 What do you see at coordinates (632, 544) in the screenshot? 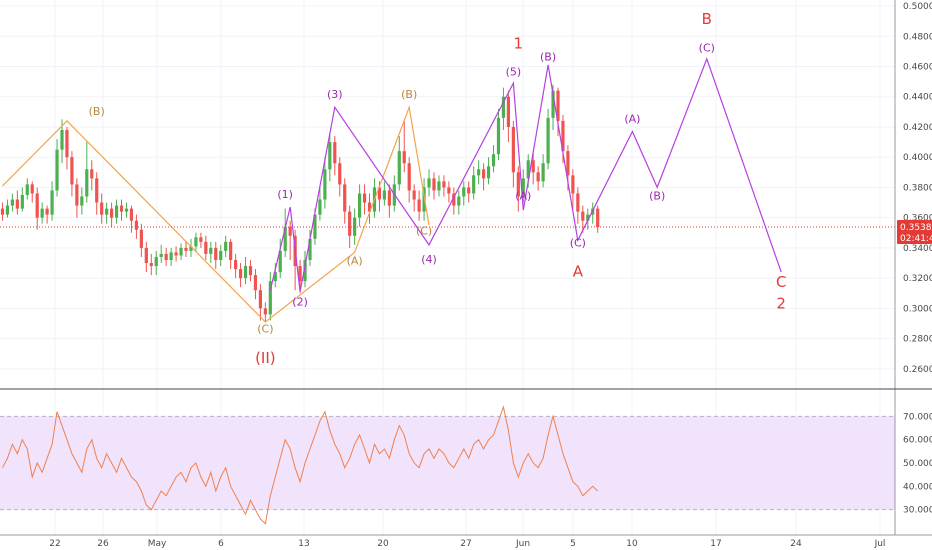
I see `time-tick-label: 10` at bounding box center [632, 544].